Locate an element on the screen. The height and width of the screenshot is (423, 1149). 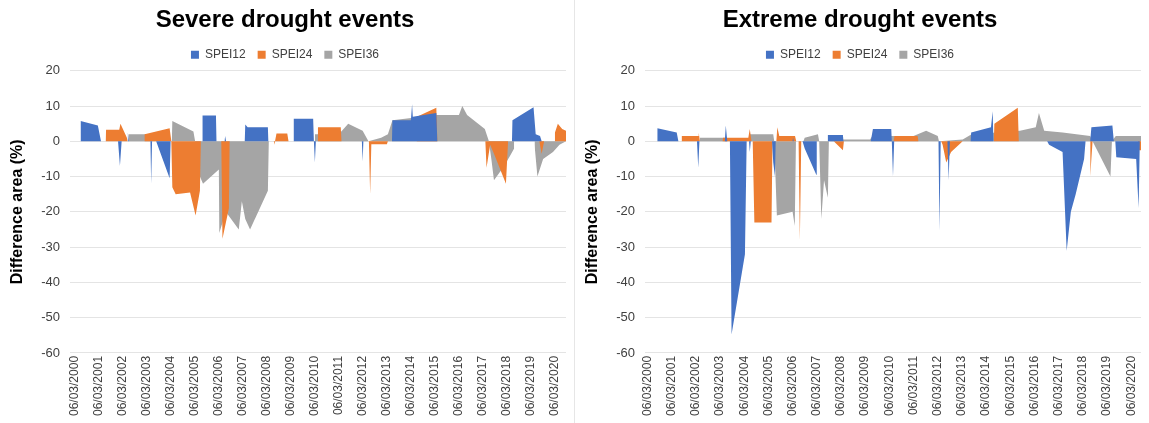
chart-title: Extreme drought events is located at coordinates (860, 19).